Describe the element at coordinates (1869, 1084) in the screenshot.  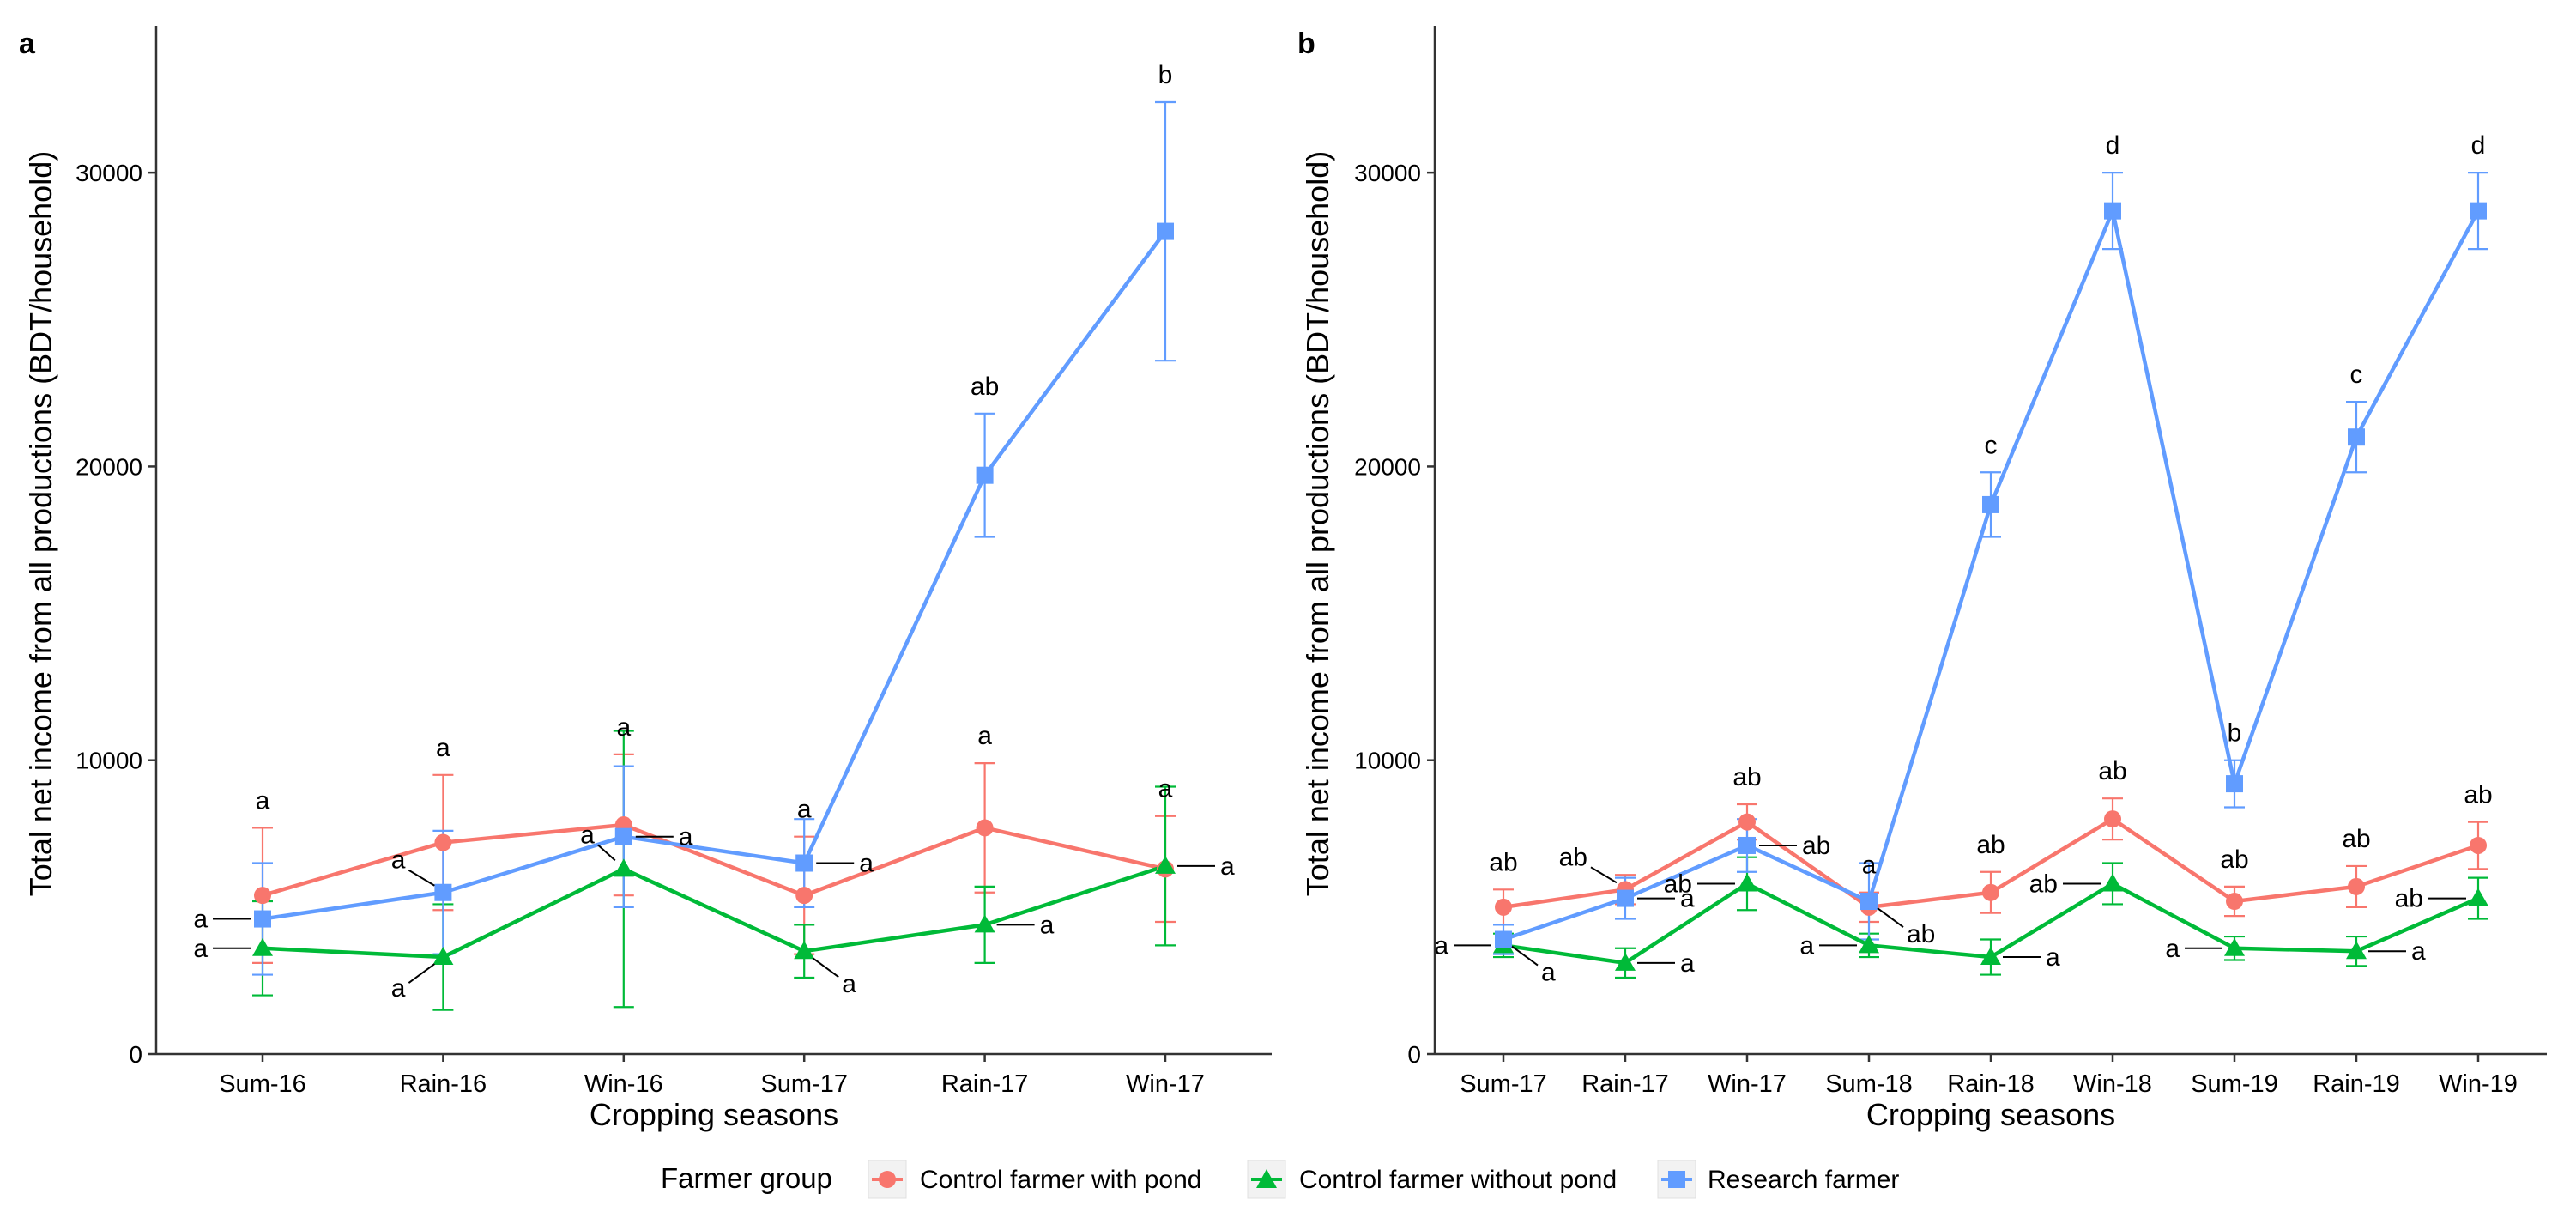
I see `panel-b-x-tick-label: Sum-18` at that location.